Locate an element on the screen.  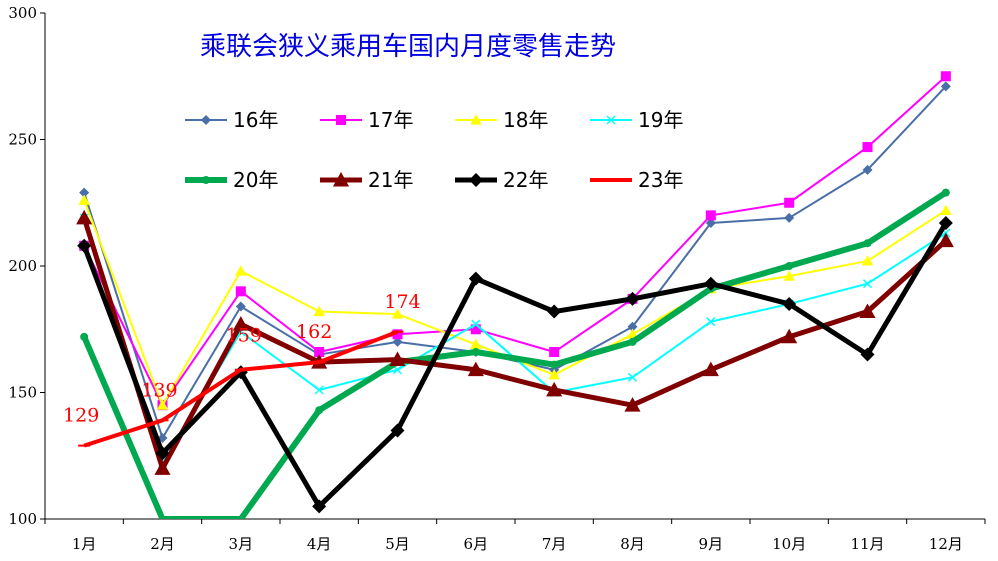
data-label: 174 is located at coordinates (402, 302).